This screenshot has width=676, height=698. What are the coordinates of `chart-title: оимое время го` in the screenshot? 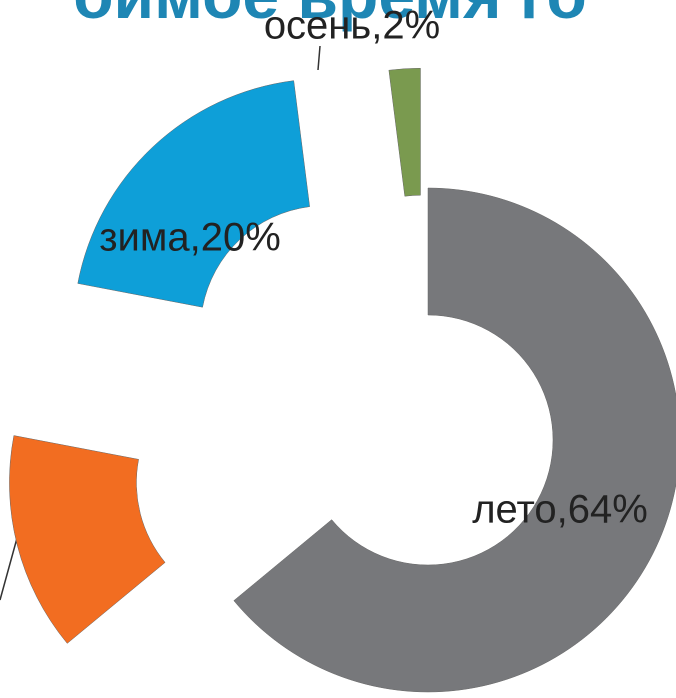 It's located at (330, 16).